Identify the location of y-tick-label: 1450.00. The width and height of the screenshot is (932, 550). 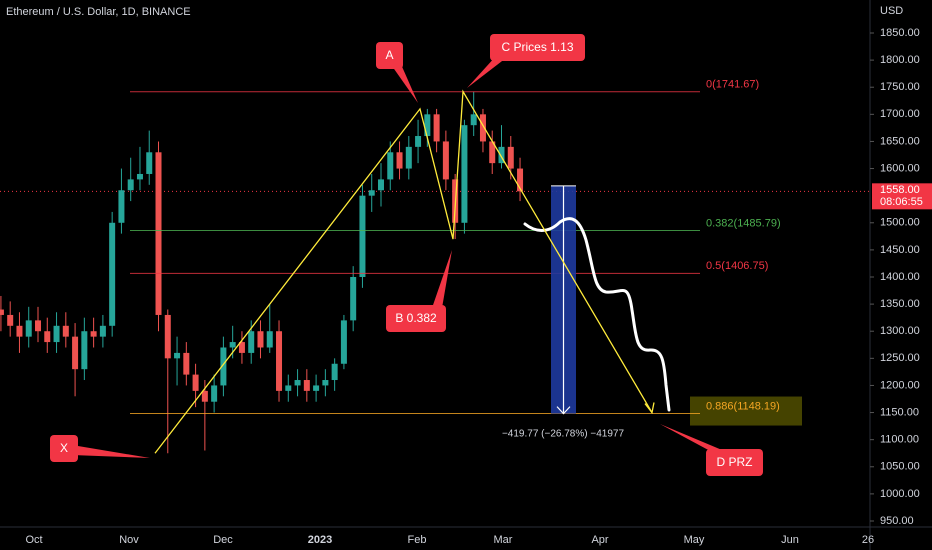
(900, 250).